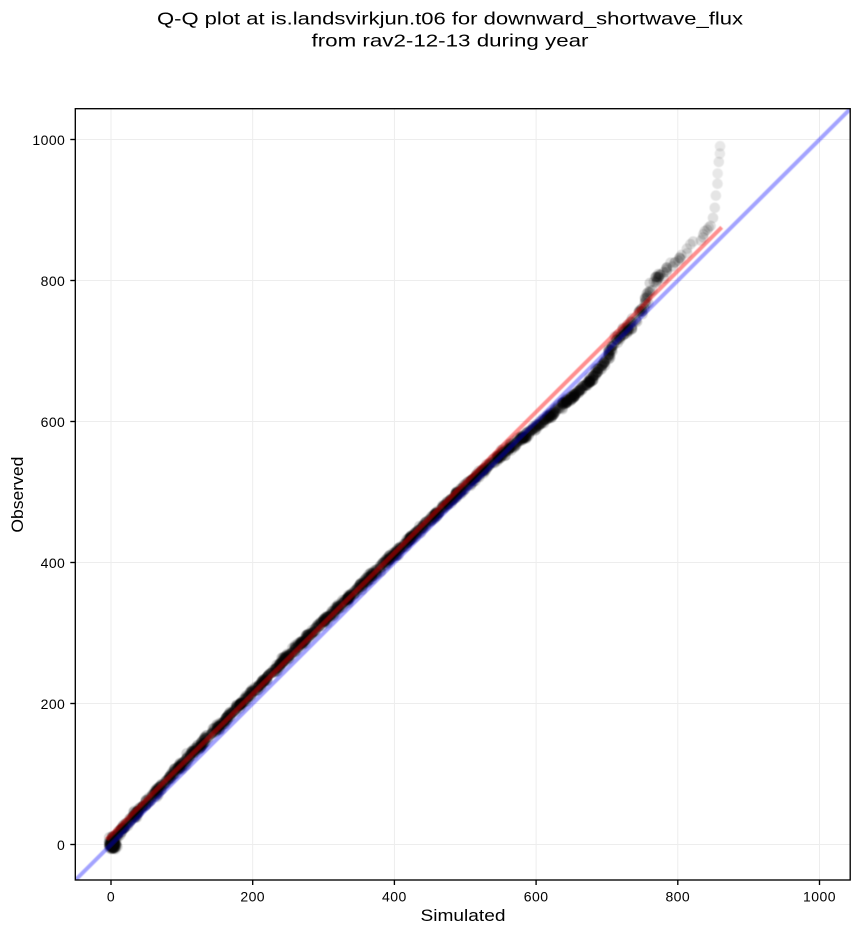 This screenshot has width=860, height=939. Describe the element at coordinates (463, 915) in the screenshot. I see `svg-text: Simulated` at that location.